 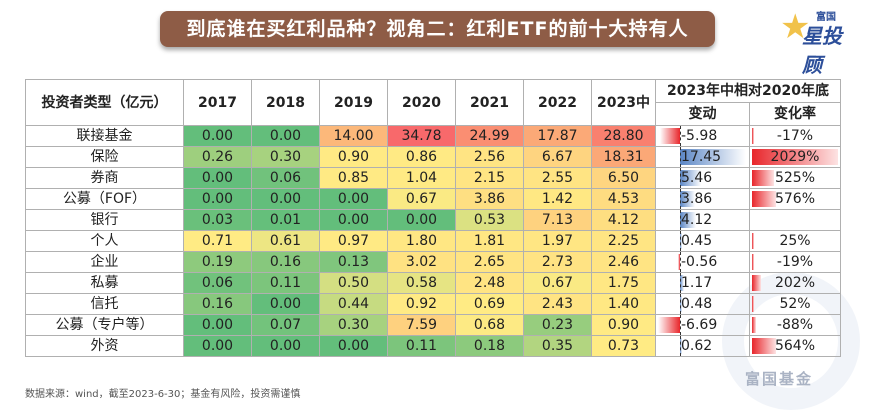 What do you see at coordinates (421, 136) in the screenshot?
I see `value-cell: 34.78` at bounding box center [421, 136].